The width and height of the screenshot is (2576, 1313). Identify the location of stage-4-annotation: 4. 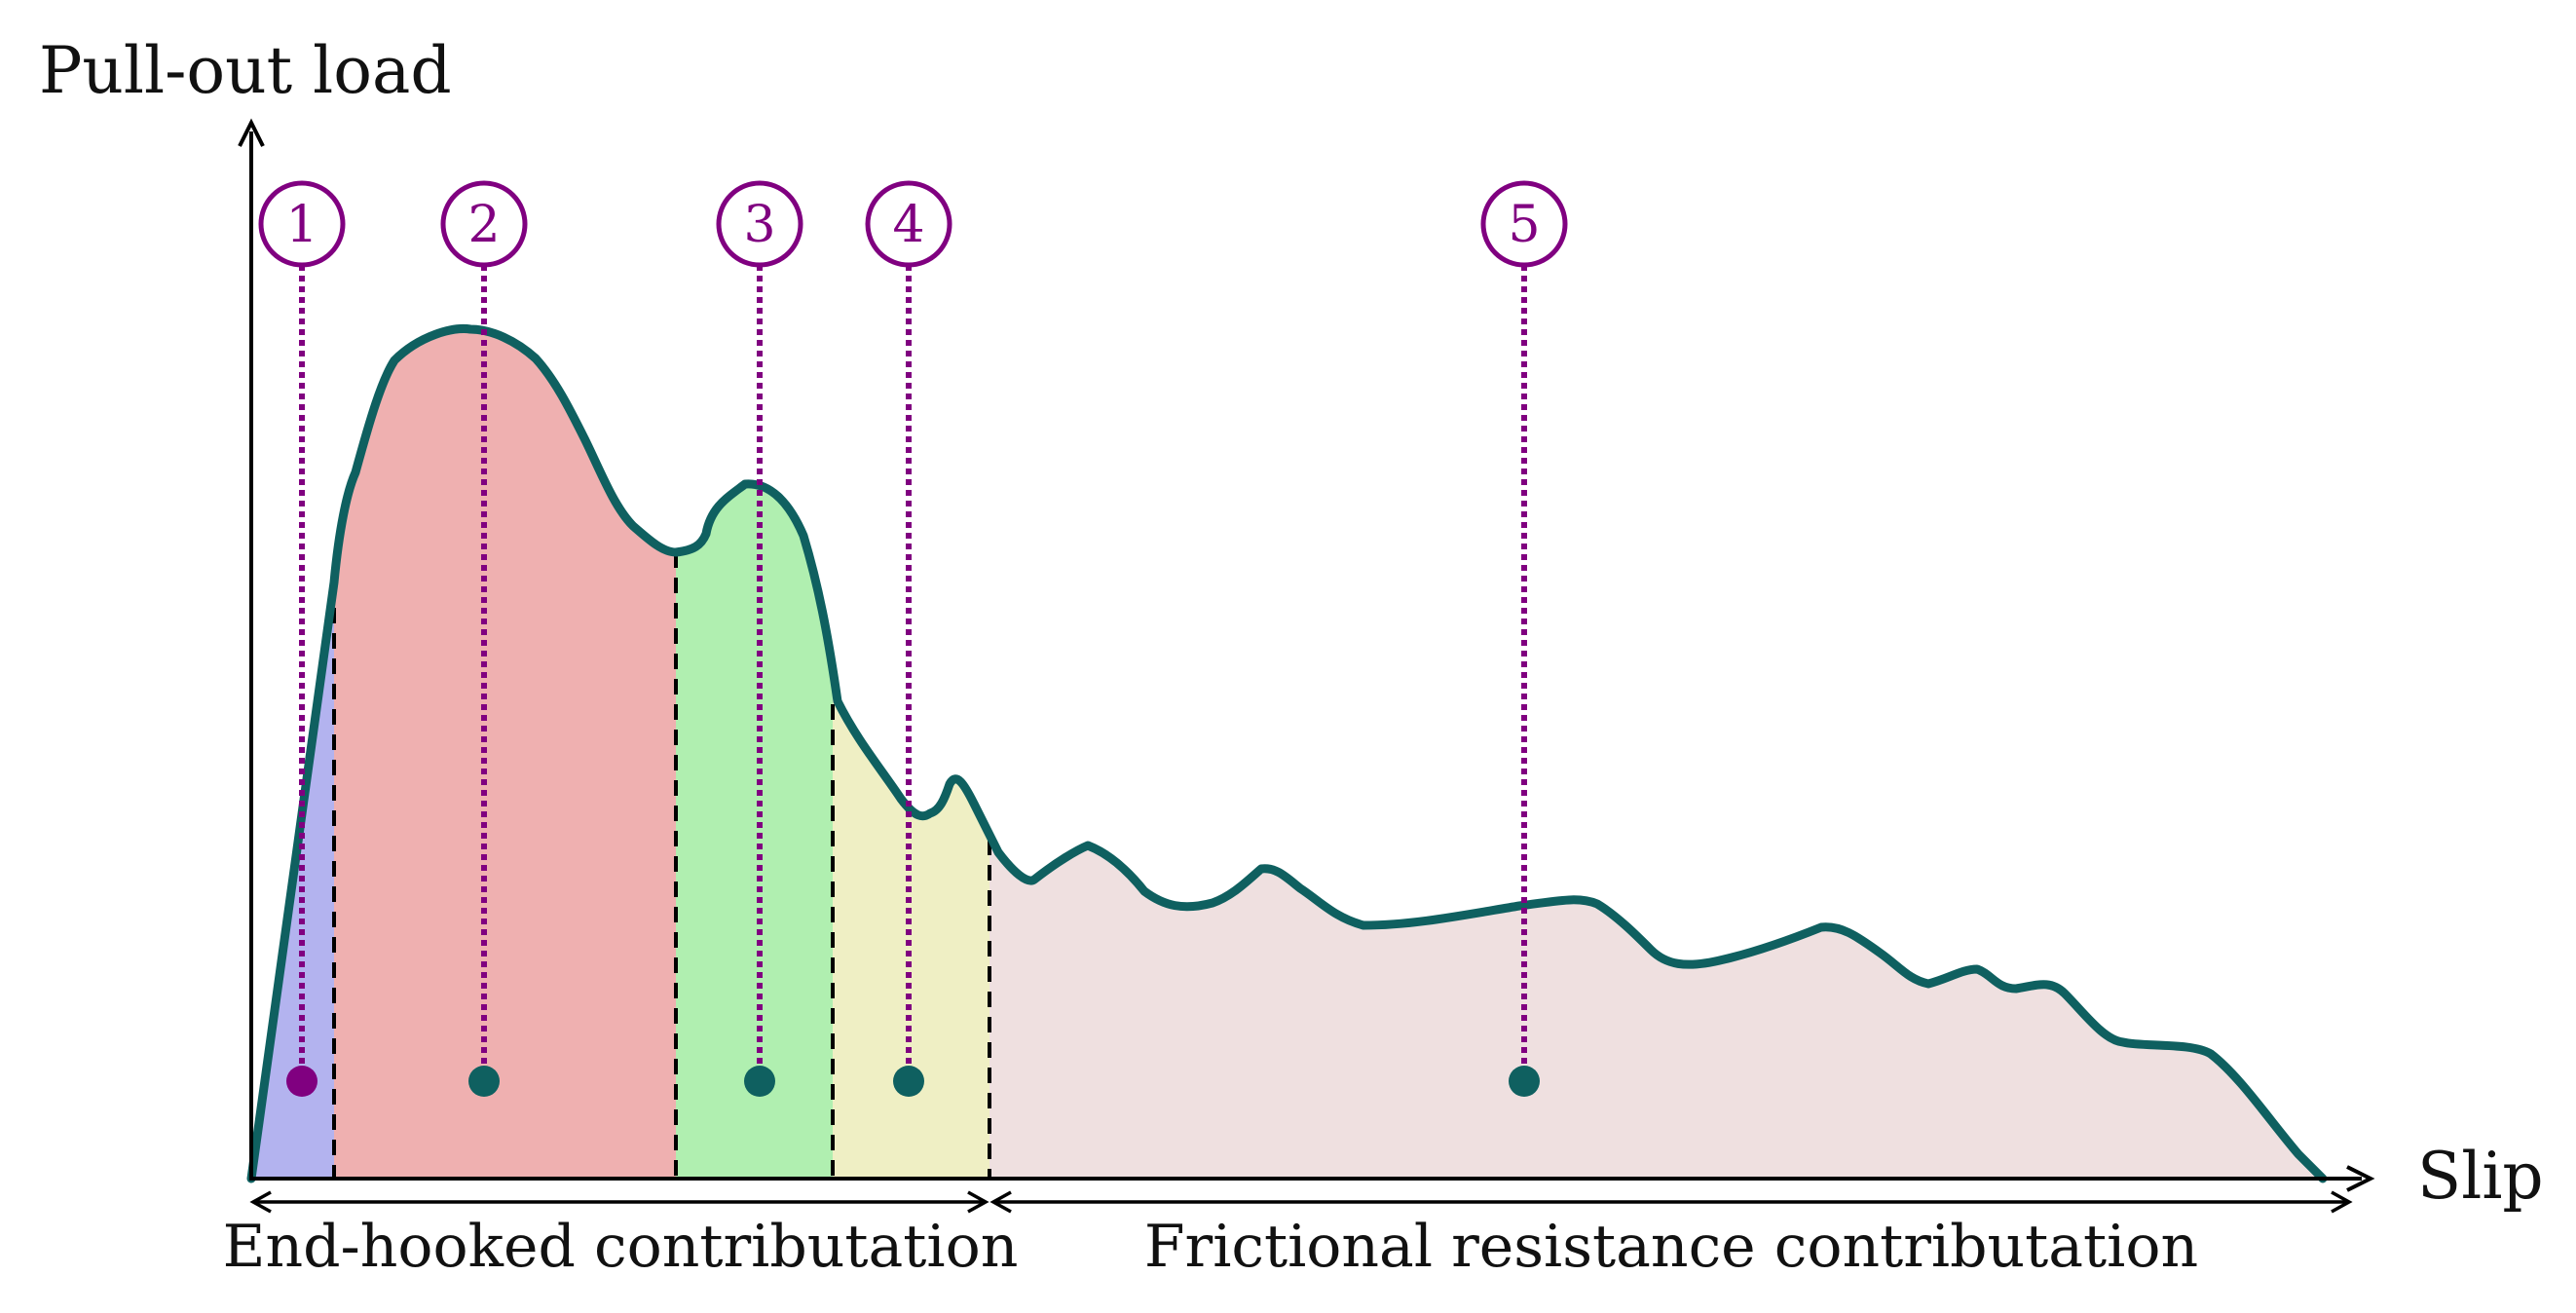
(908, 638).